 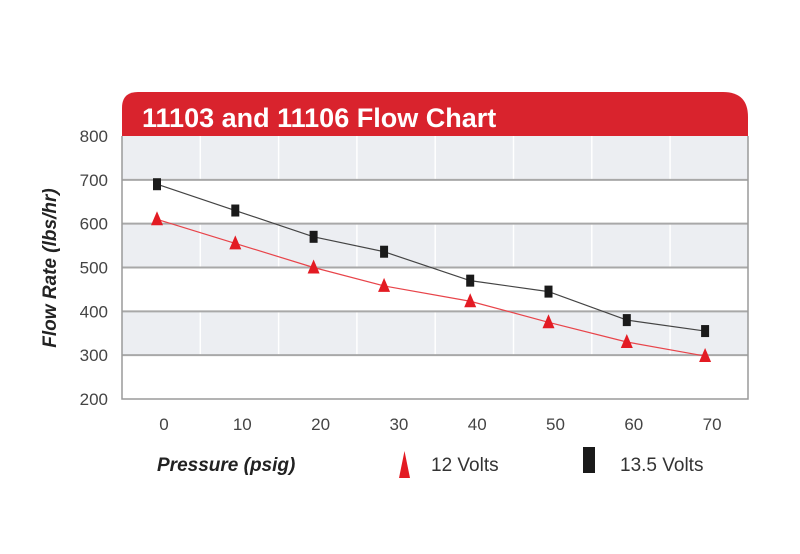 What do you see at coordinates (320, 424) in the screenshot?
I see `x-tick-label: 20` at bounding box center [320, 424].